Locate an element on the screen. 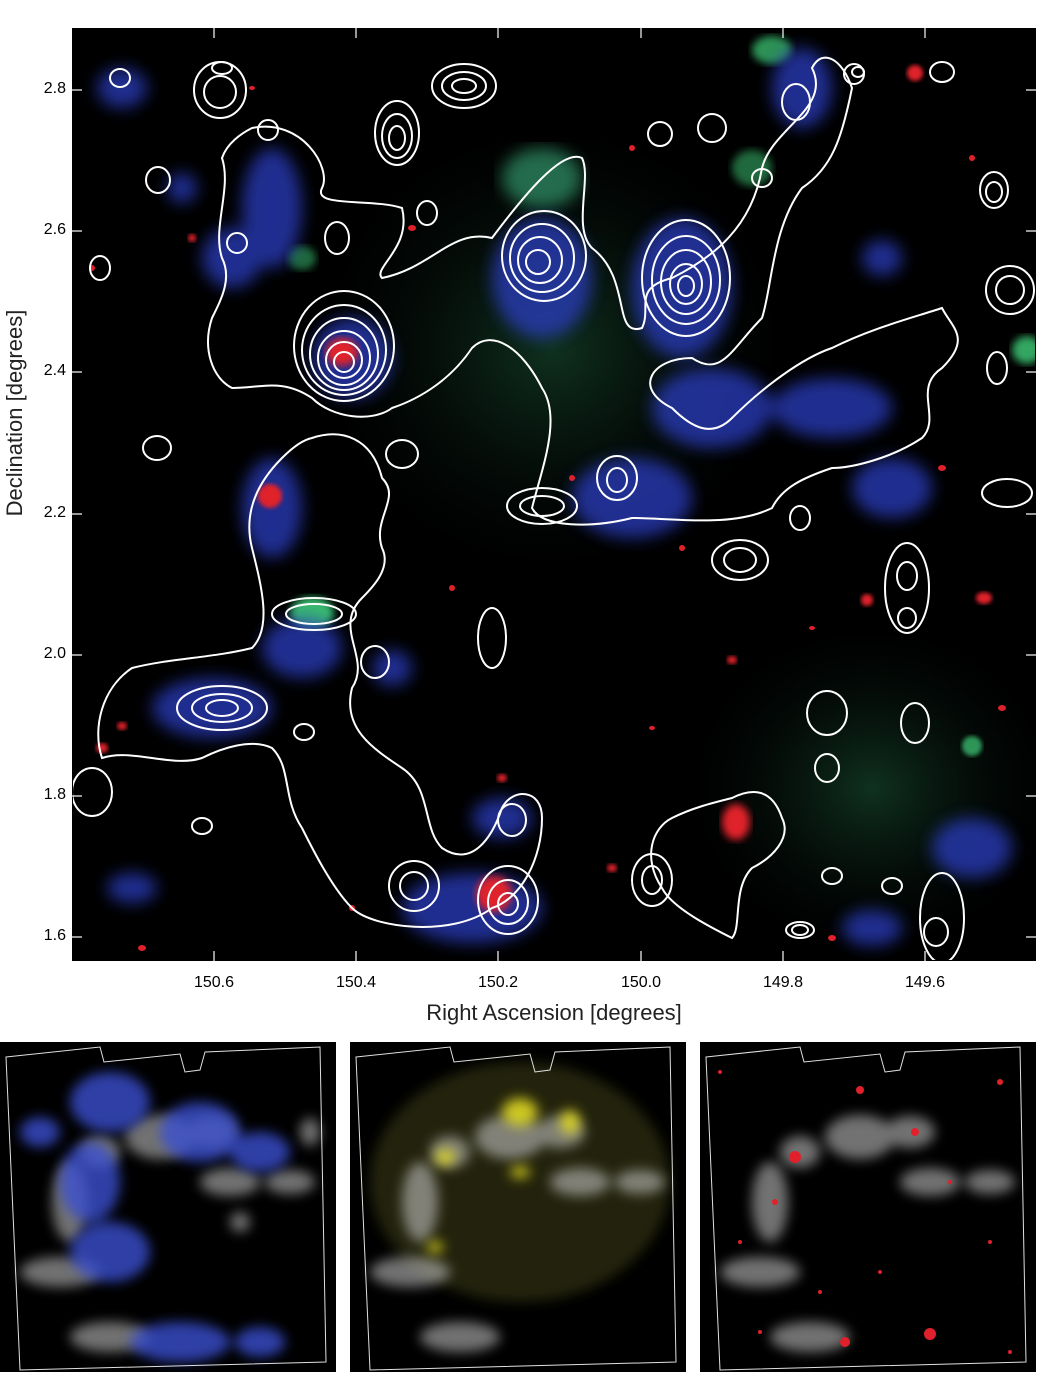  y-axis-label: Declination [degrees] is located at coordinates (14, 413).